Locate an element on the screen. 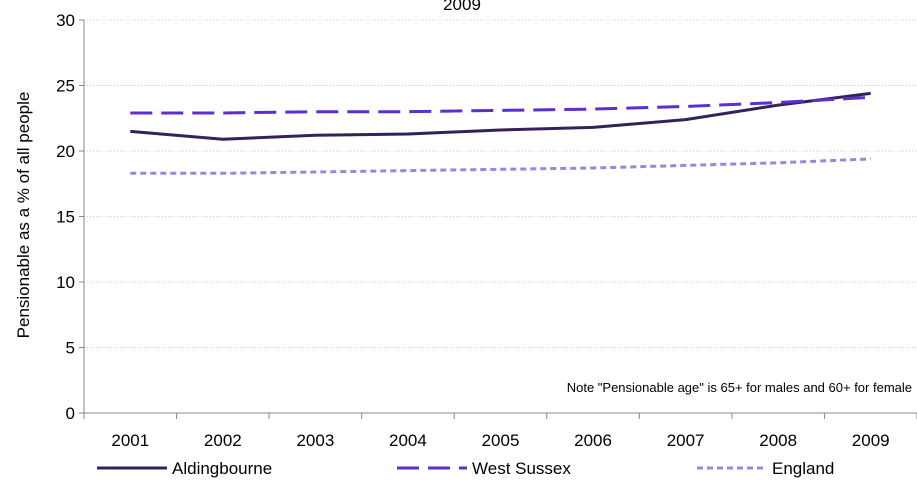 The height and width of the screenshot is (481, 917). x-tick-label: 2008 is located at coordinates (778, 440).